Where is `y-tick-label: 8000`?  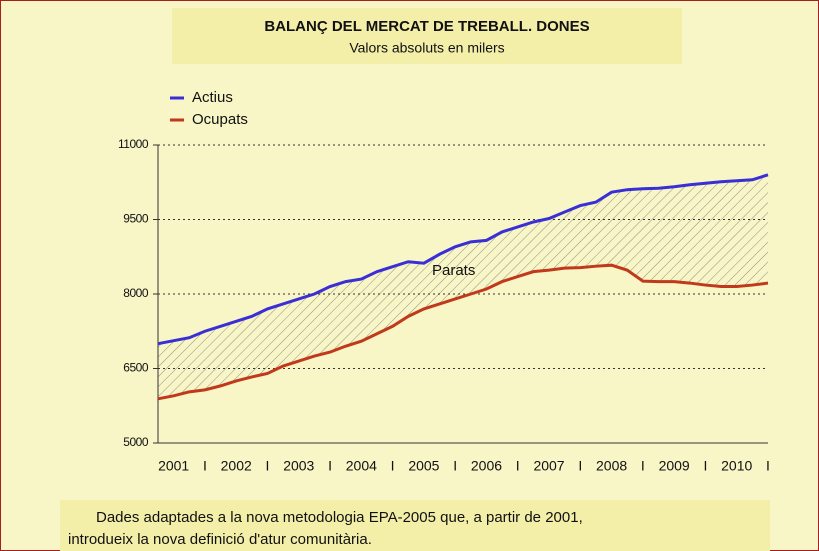
y-tick-label: 8000 is located at coordinates (136, 293).